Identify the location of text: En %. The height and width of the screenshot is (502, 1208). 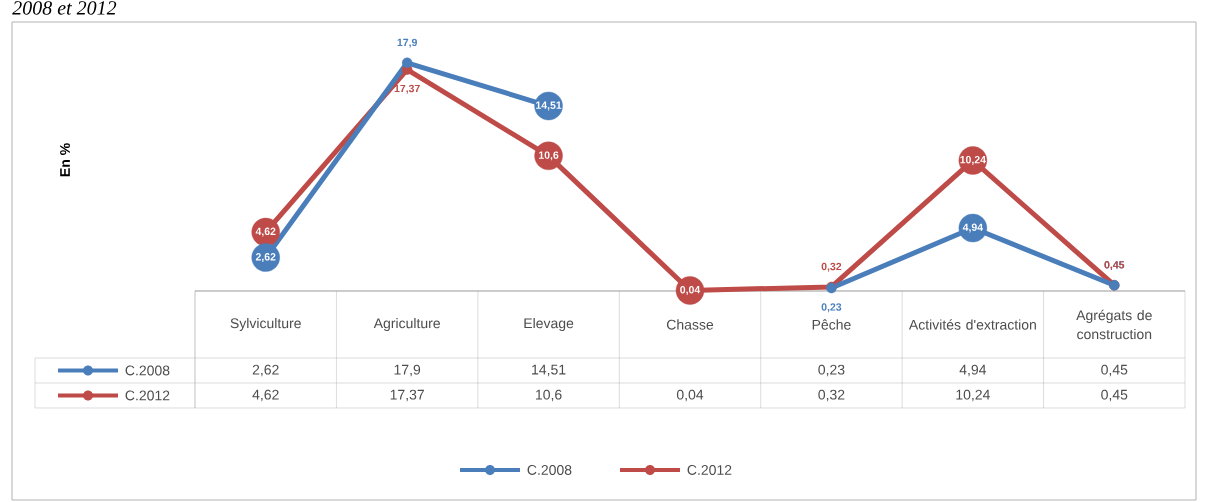
(65, 160).